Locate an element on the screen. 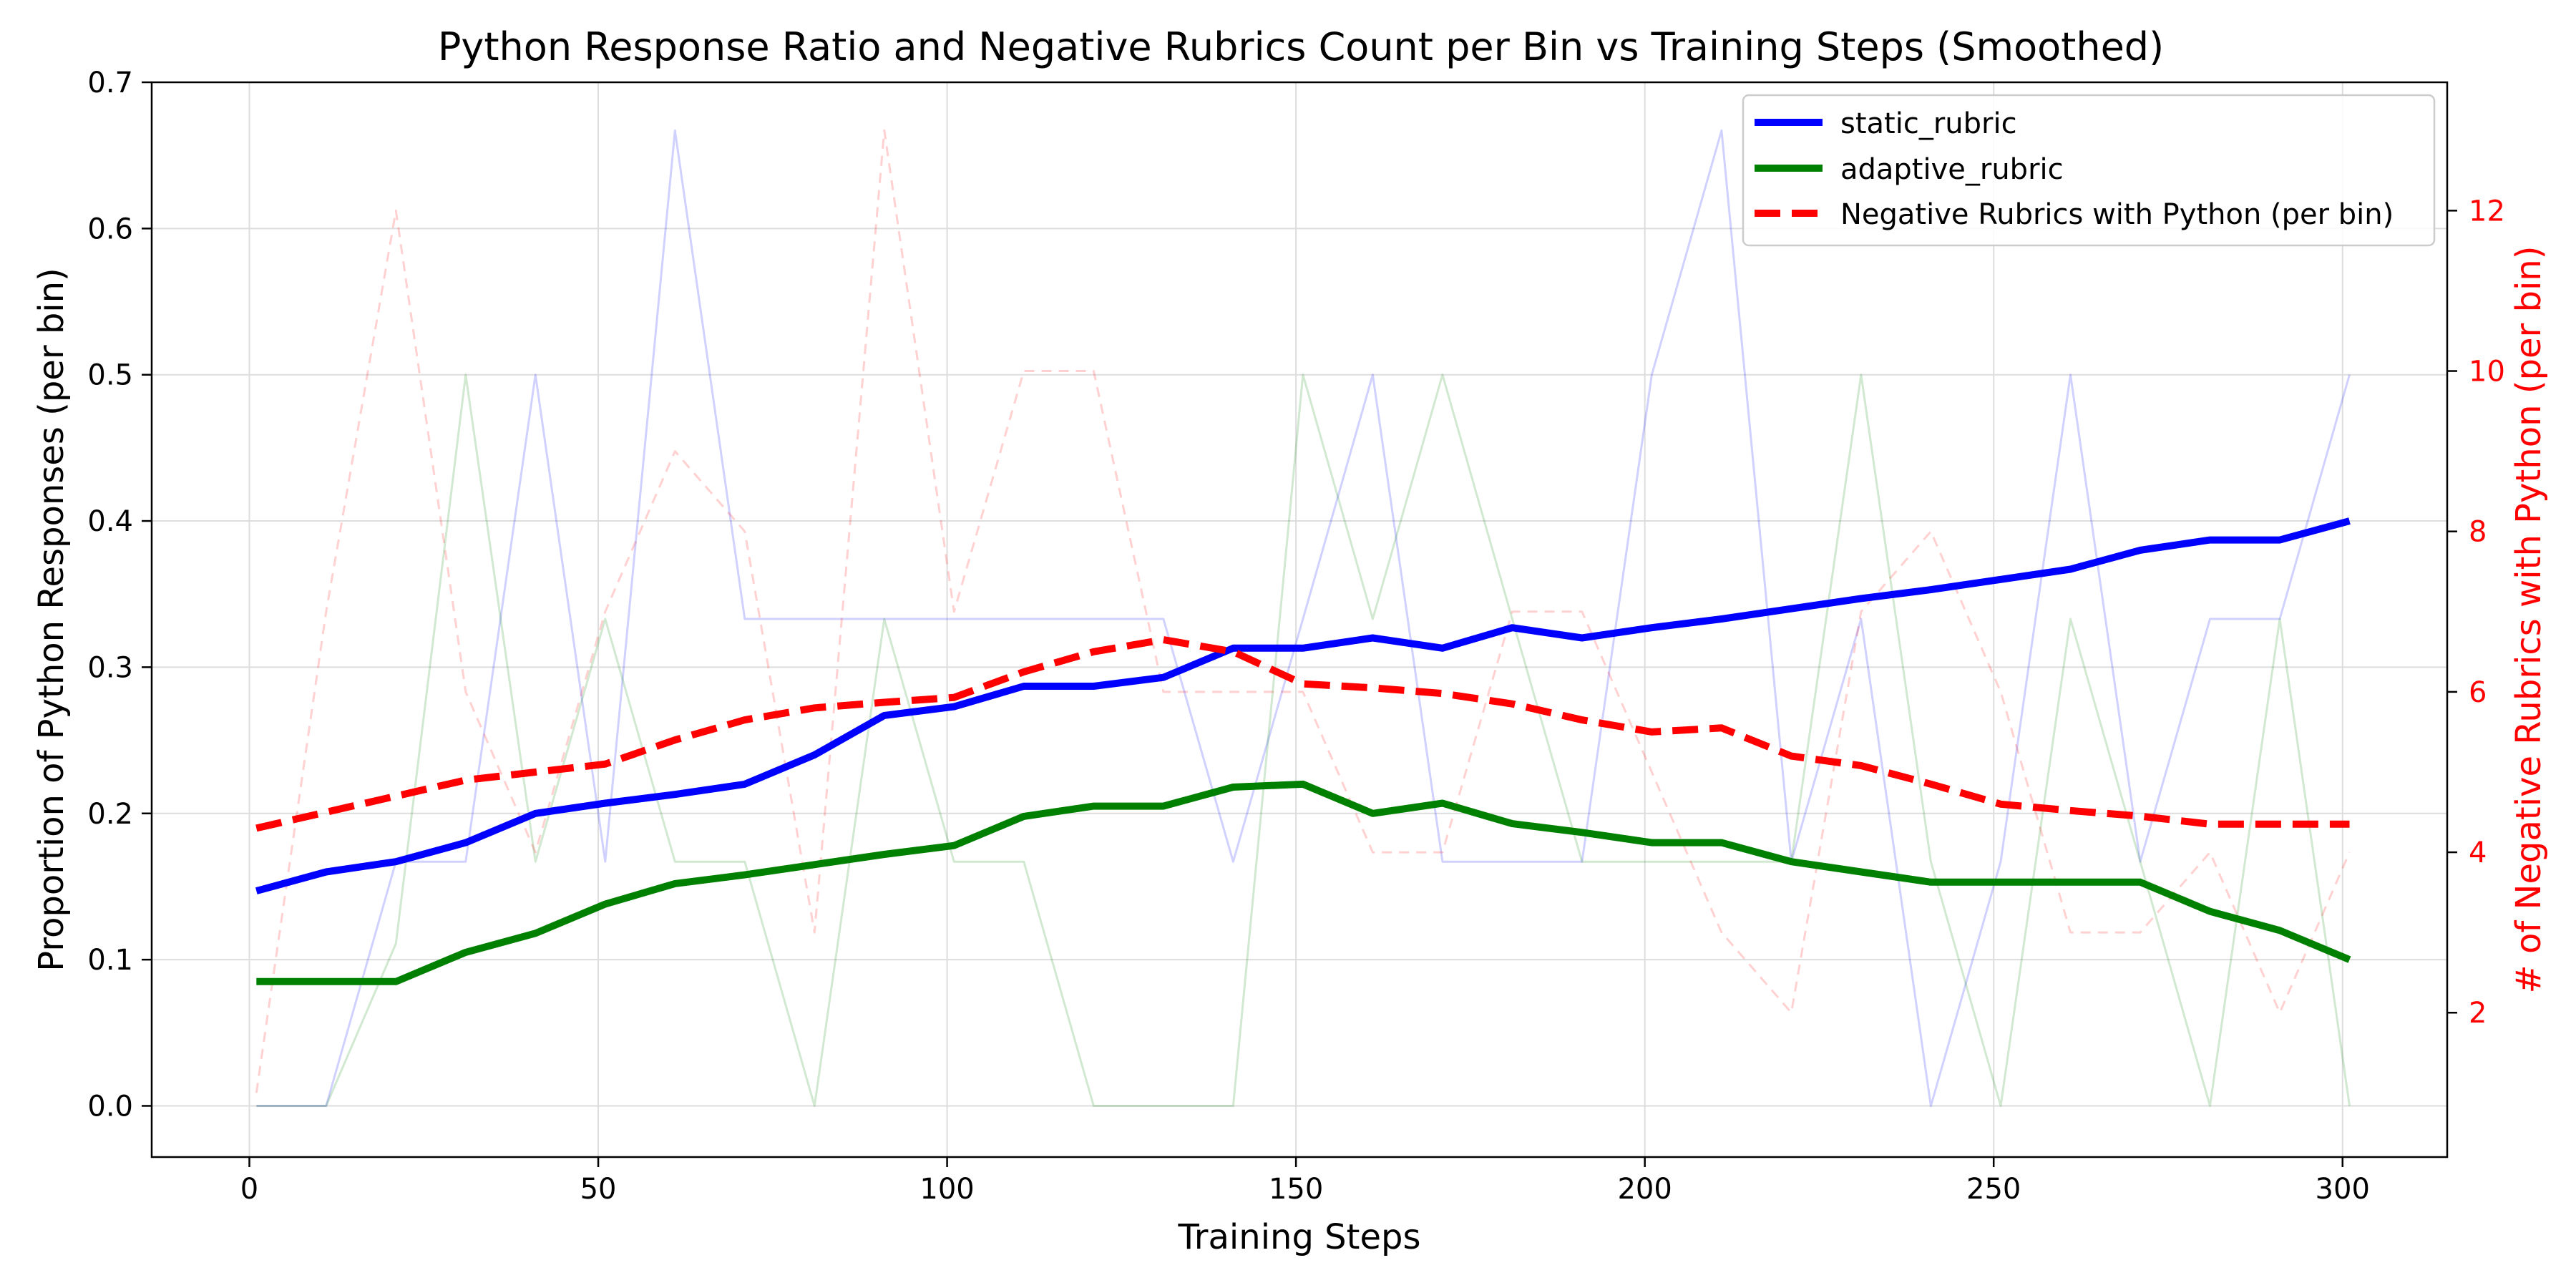  x-tick-label: 300 is located at coordinates (2343, 1189).